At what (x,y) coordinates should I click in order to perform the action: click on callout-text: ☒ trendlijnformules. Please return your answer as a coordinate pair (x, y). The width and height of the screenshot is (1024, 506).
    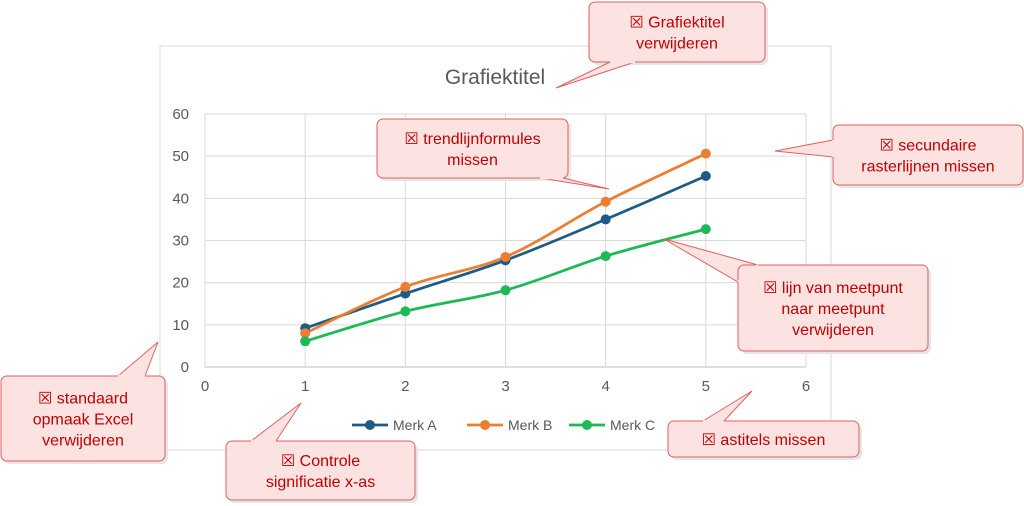
    Looking at the image, I should click on (472, 139).